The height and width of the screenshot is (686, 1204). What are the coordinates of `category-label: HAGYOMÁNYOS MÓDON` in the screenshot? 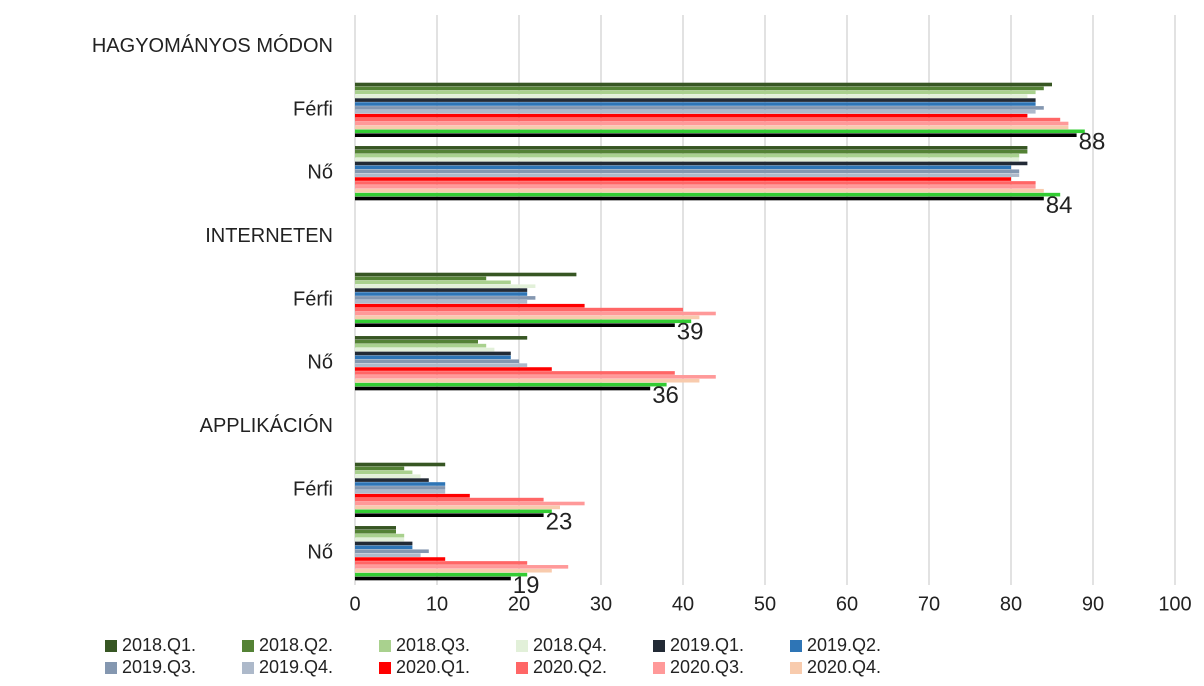 It's located at (212, 45).